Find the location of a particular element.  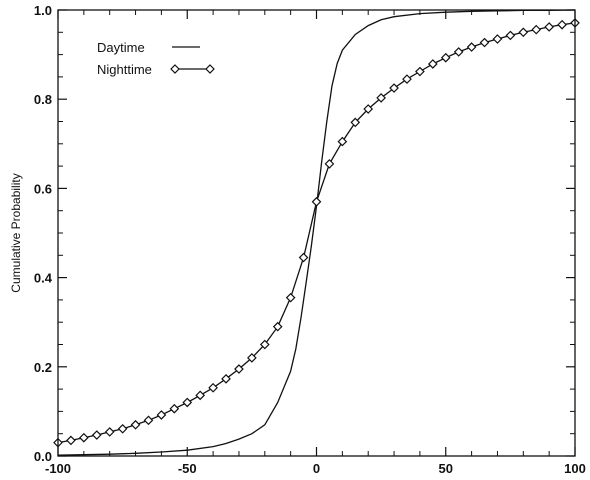

y-axis-label: Cumulative Probability is located at coordinates (16, 232).